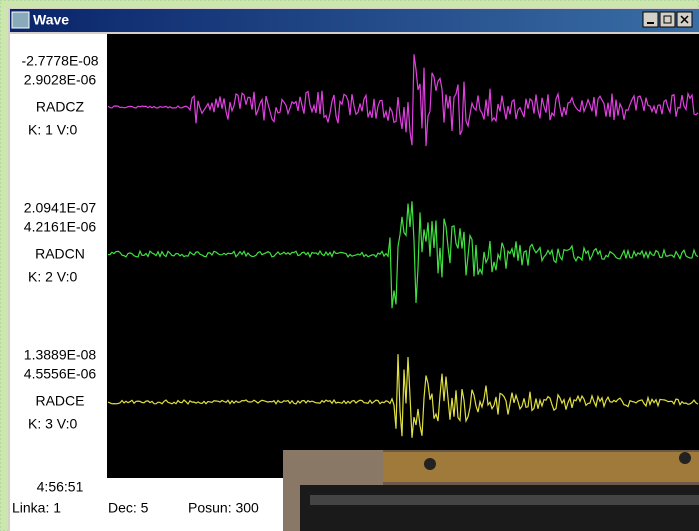 This screenshot has height=531, width=699. I want to click on channel-name: RADCN, so click(60, 254).